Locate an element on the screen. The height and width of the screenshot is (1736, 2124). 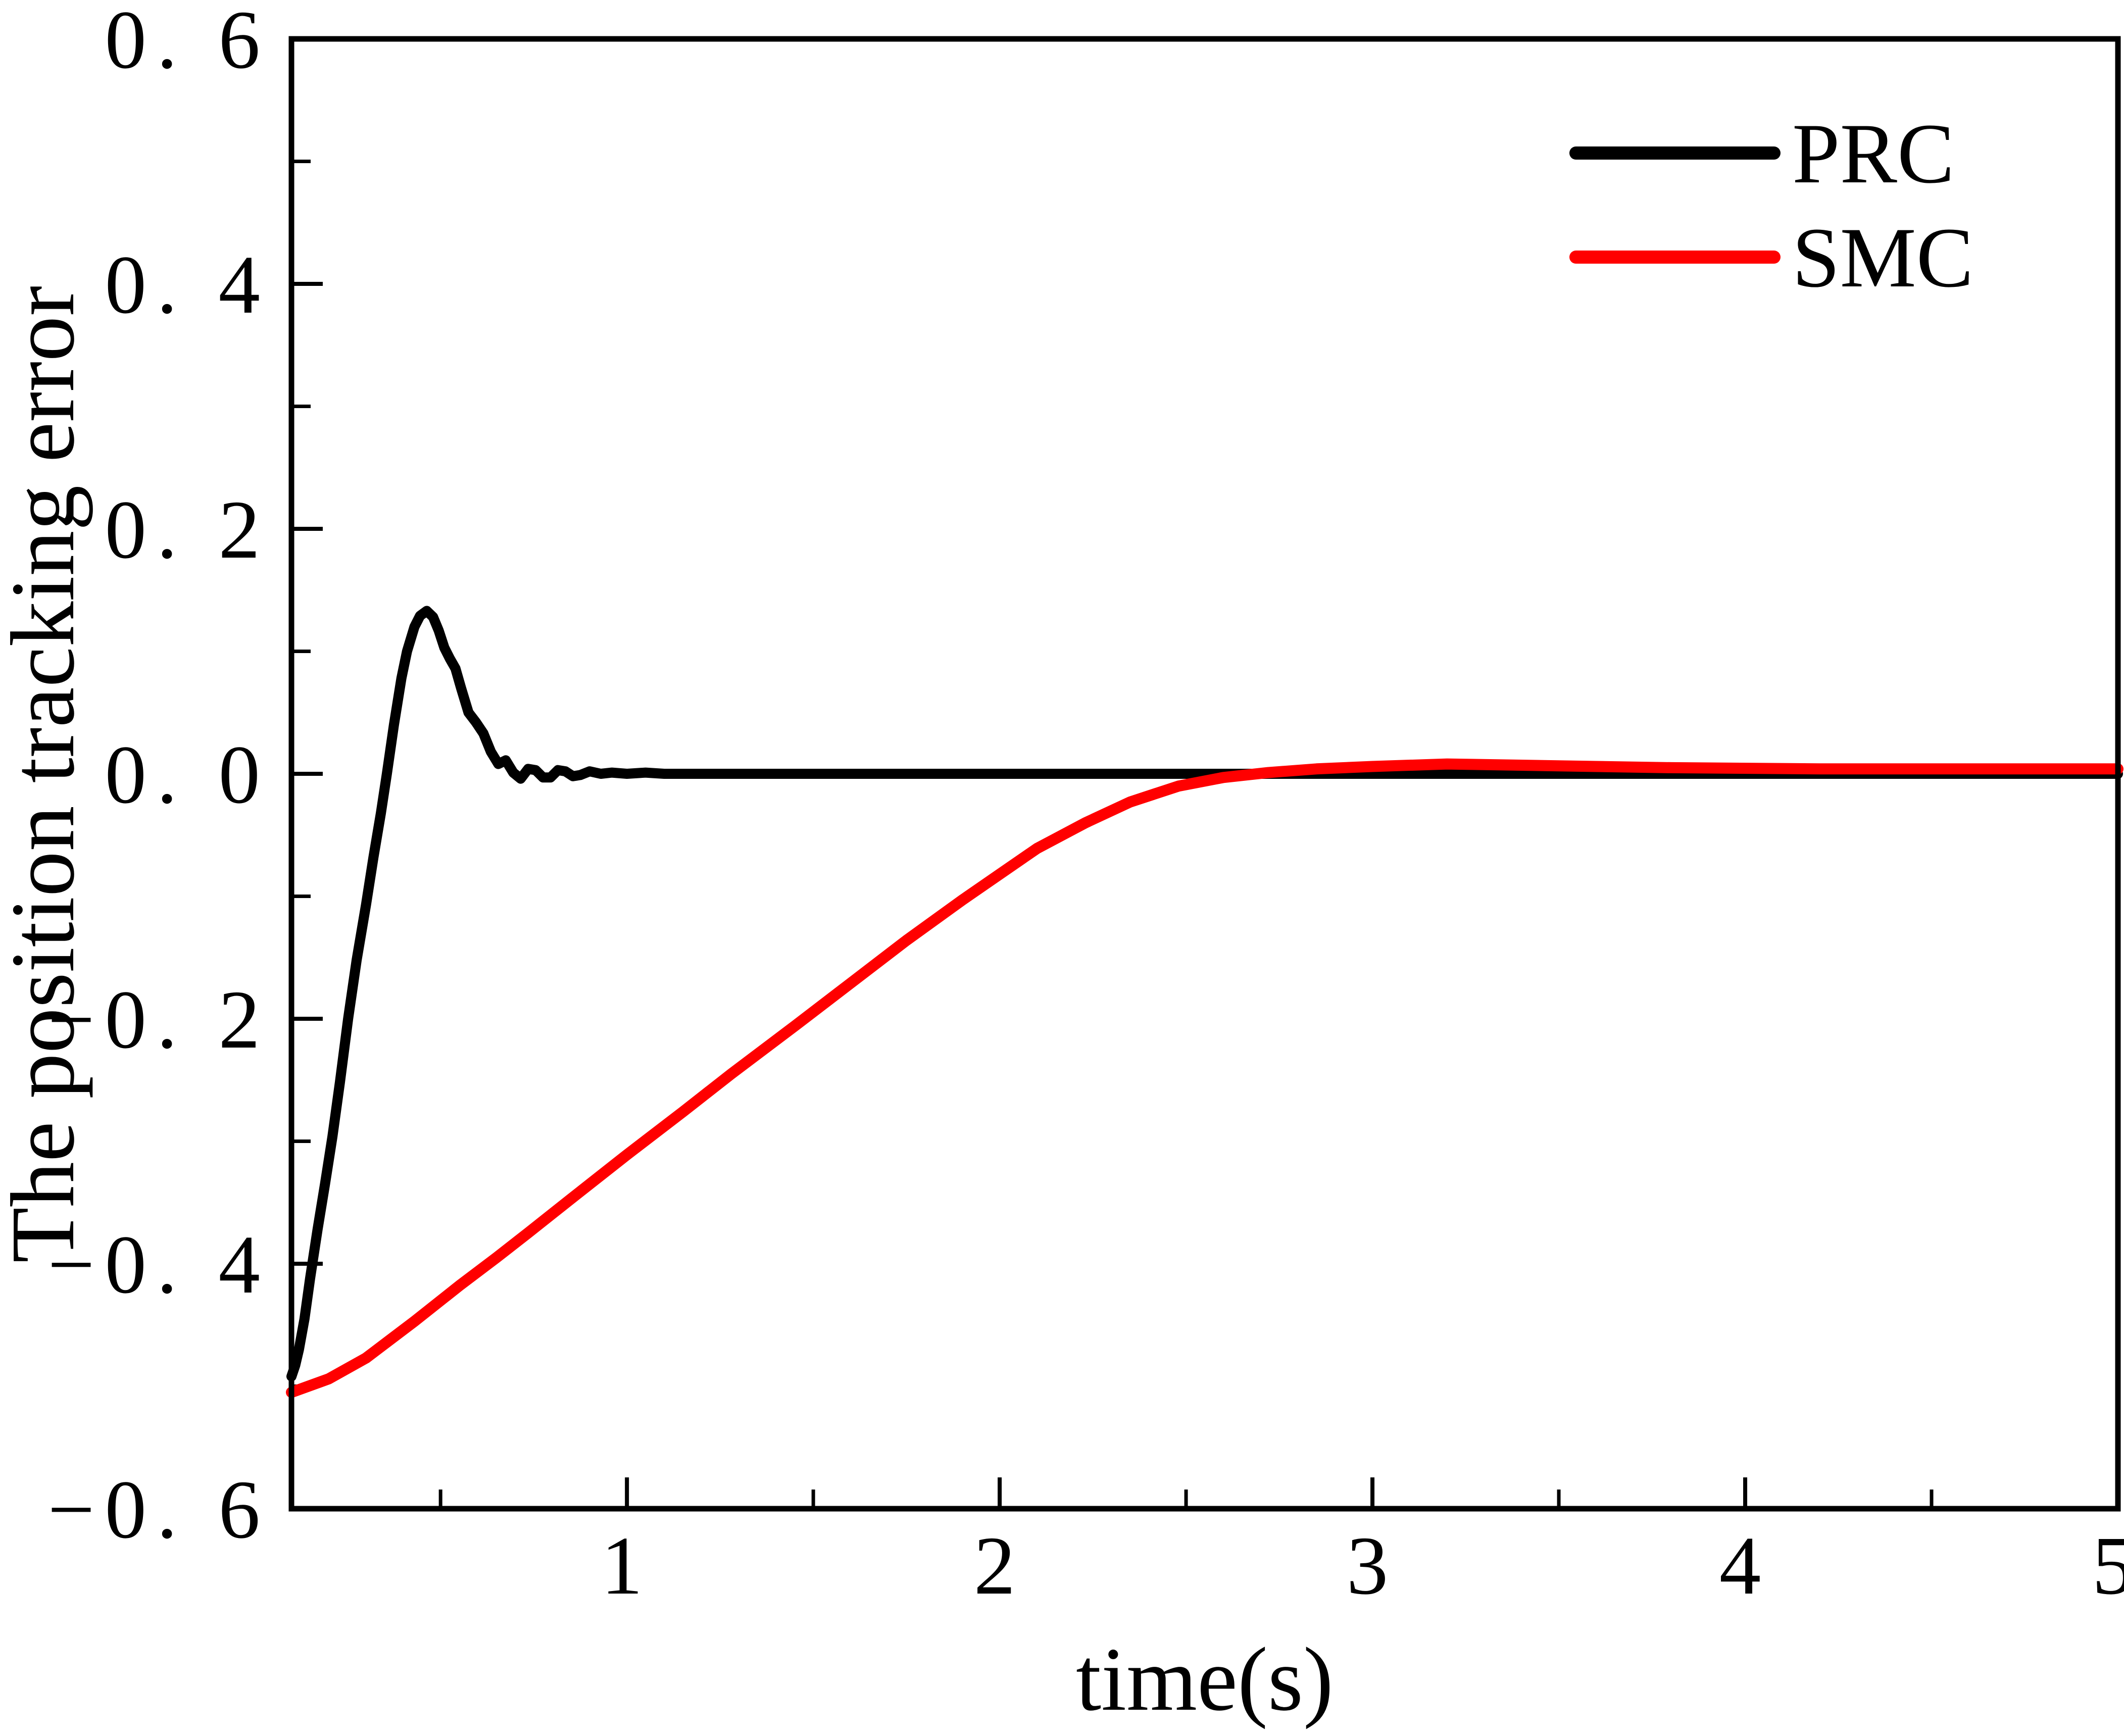
y-tick-label--0.2: −0. 2 is located at coordinates (158, 1019).